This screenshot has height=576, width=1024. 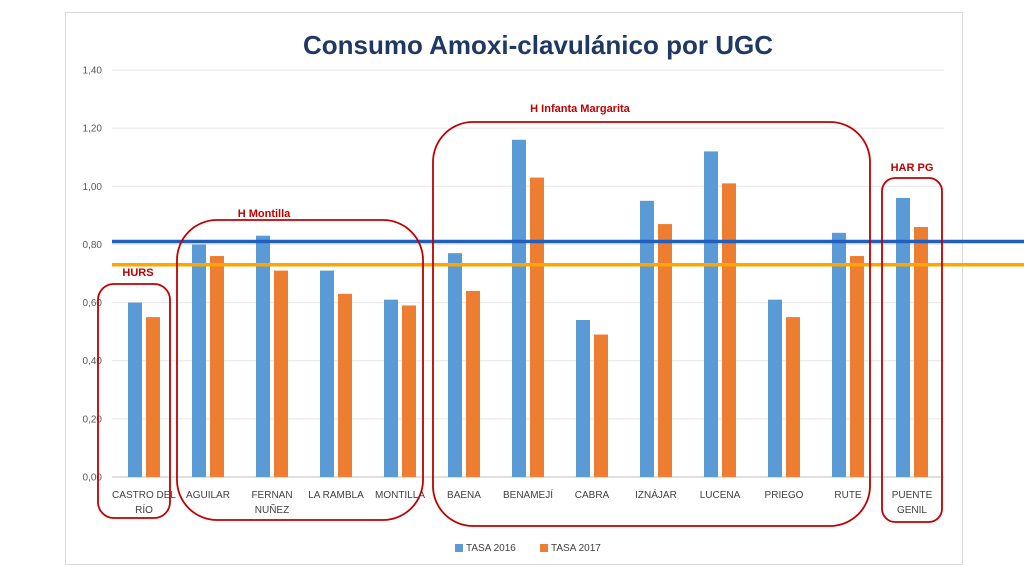 What do you see at coordinates (538, 45) in the screenshot?
I see `chart-title: Consumo Amoxi-clavulánico por UGC` at bounding box center [538, 45].